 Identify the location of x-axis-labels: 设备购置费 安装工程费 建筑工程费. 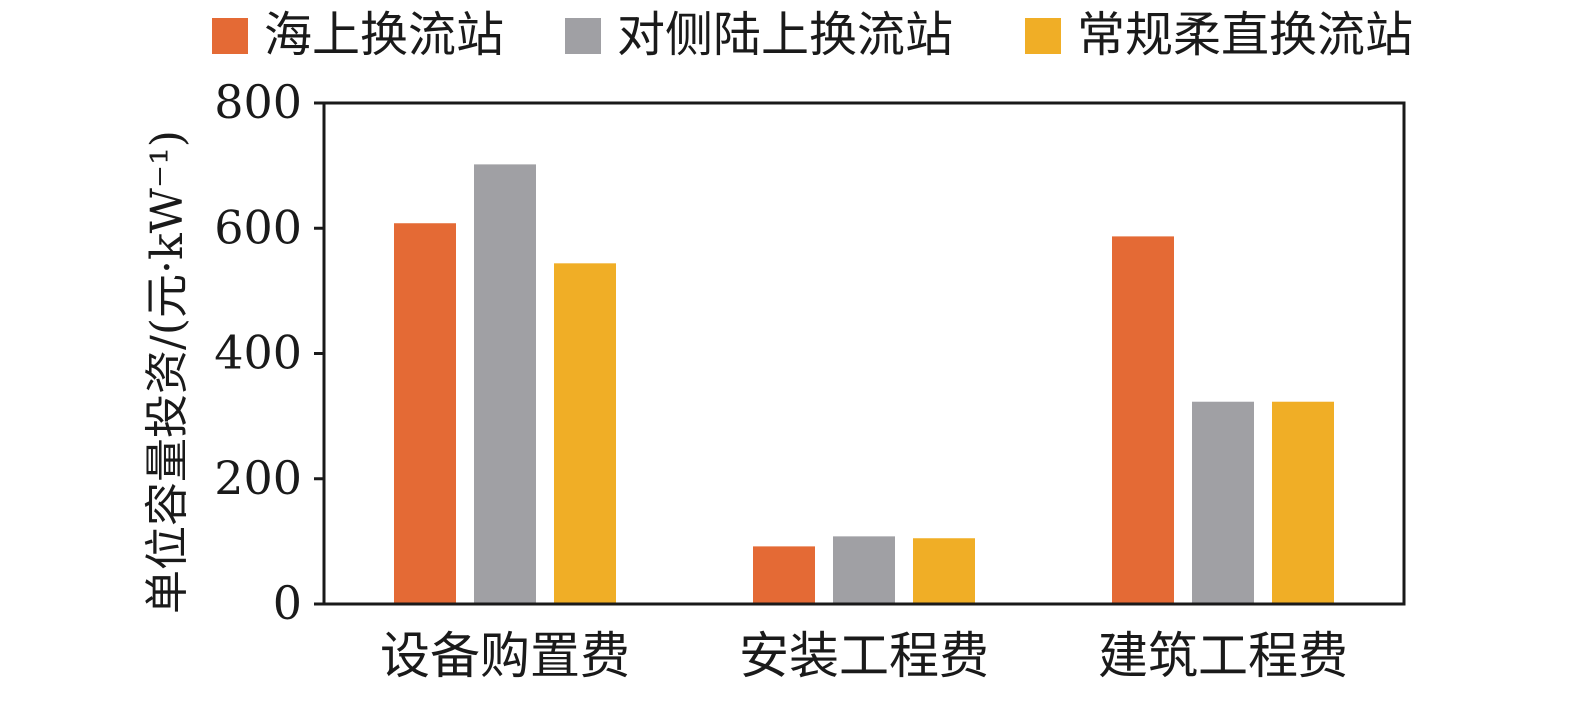
(864, 656).